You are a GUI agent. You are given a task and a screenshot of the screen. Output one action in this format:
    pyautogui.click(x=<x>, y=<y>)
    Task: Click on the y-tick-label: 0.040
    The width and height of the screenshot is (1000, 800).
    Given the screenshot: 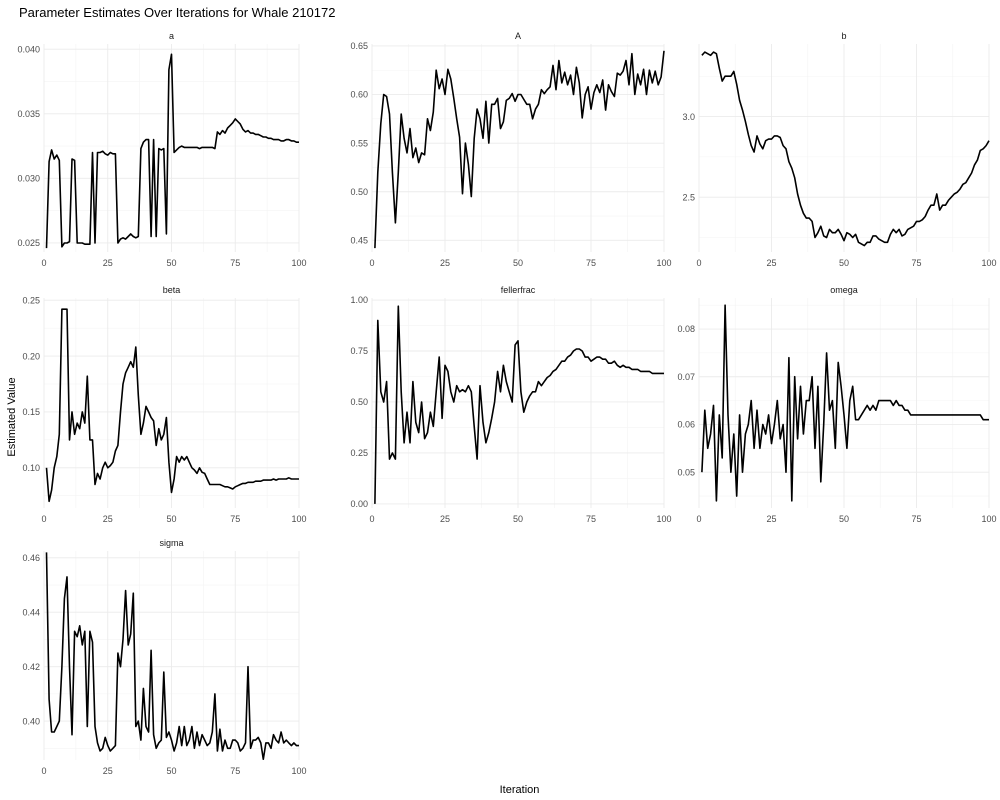 What is the action you would take?
    pyautogui.click(x=28, y=49)
    